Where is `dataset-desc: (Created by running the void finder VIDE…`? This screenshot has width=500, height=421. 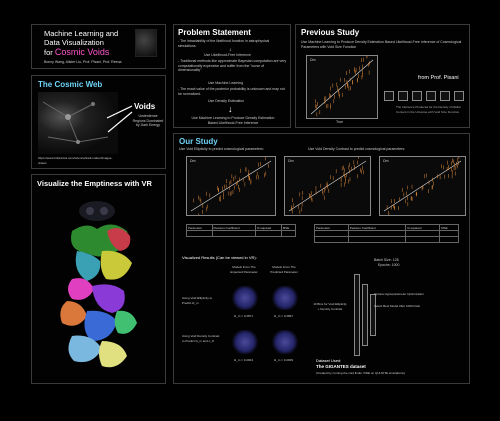 dataset-desc: (Created by running the void finder VIDE… is located at coordinates (360, 373).